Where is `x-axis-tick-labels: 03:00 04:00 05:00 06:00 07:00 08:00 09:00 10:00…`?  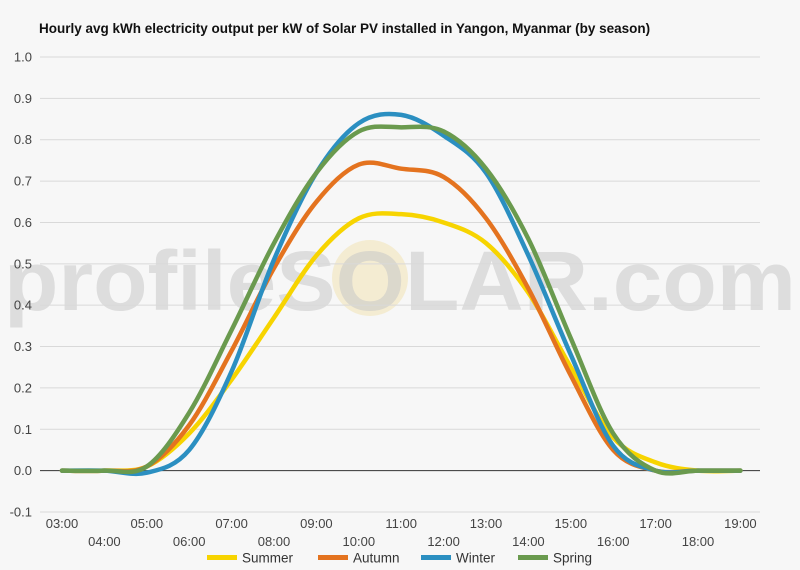
x-axis-tick-labels: 03:00 04:00 05:00 06:00 07:00 08:00 09:00 10:00… is located at coordinates (401, 532).